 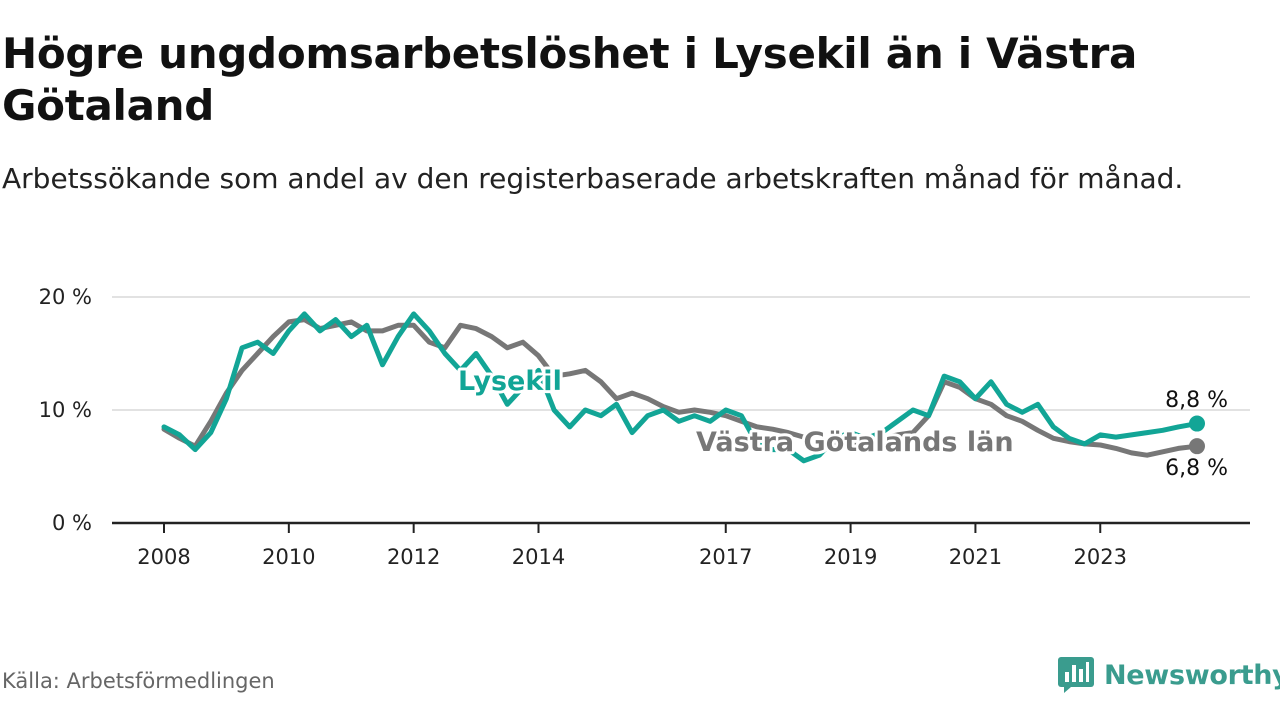 I want to click on x-tick-label: 2023, so click(x=1100, y=557).